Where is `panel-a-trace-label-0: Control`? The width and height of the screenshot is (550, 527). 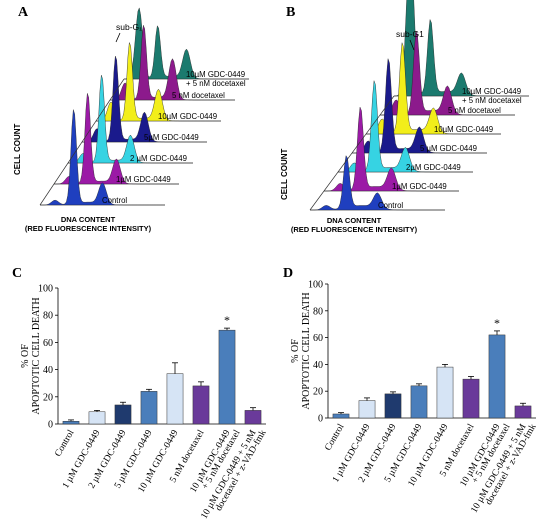 panel-a-trace-label-0: Control is located at coordinates (114, 200).